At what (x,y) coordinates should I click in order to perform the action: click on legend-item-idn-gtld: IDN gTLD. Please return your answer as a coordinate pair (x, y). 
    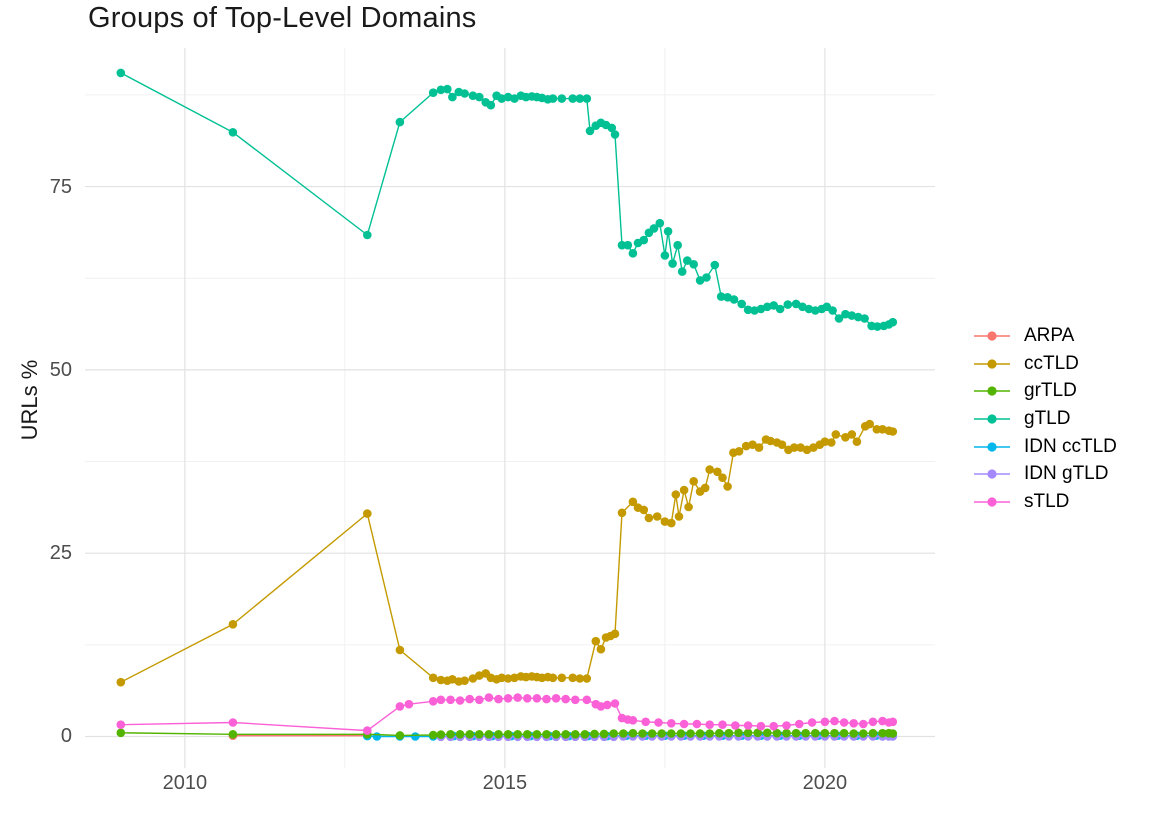
    Looking at the image, I should click on (1044, 474).